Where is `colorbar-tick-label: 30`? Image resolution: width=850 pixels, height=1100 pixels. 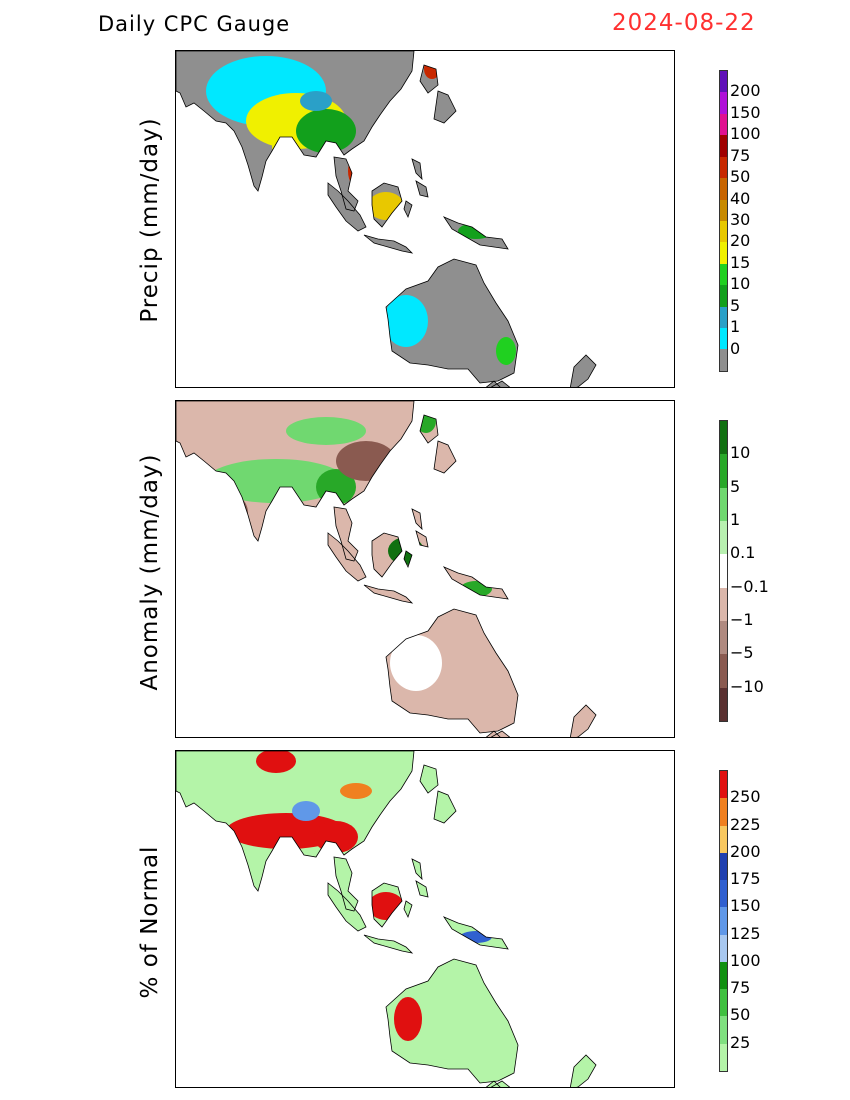
colorbar-tick-label: 30 is located at coordinates (740, 219).